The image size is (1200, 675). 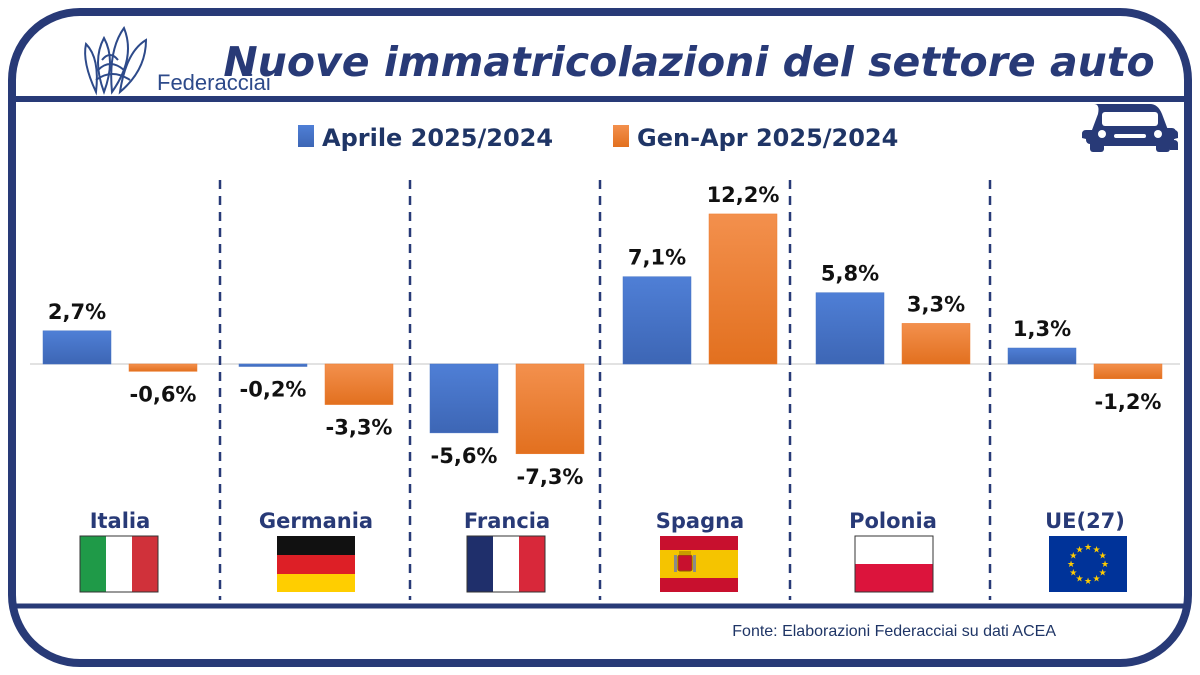 What do you see at coordinates (273, 390) in the screenshot?
I see `data-label-germania-series-1: -0,2%` at bounding box center [273, 390].